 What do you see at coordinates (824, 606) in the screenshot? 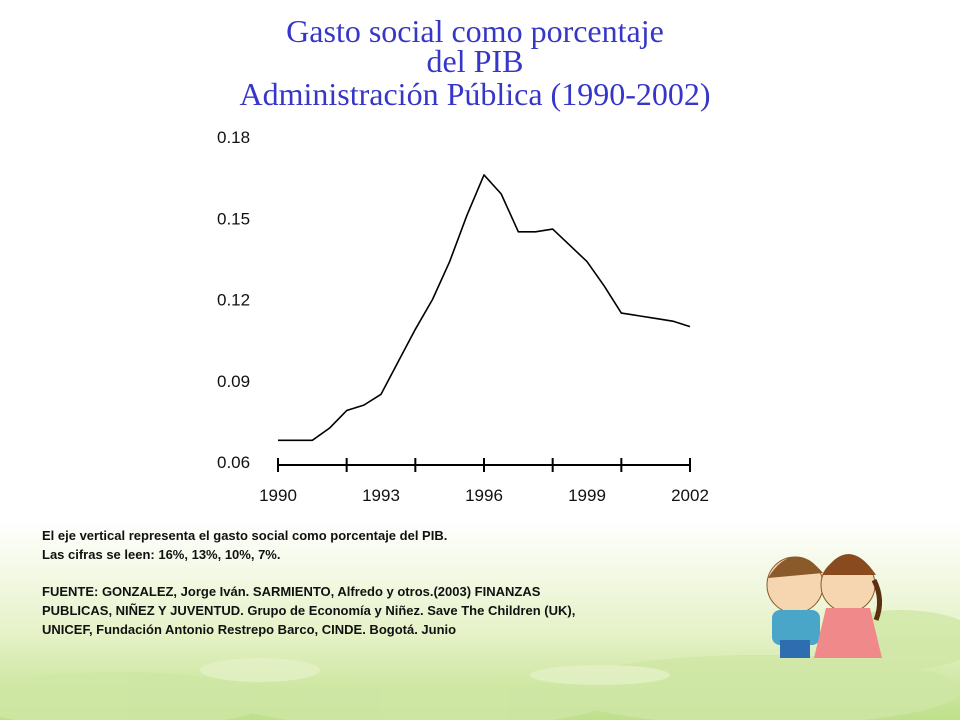
I see `children-illustration` at bounding box center [824, 606].